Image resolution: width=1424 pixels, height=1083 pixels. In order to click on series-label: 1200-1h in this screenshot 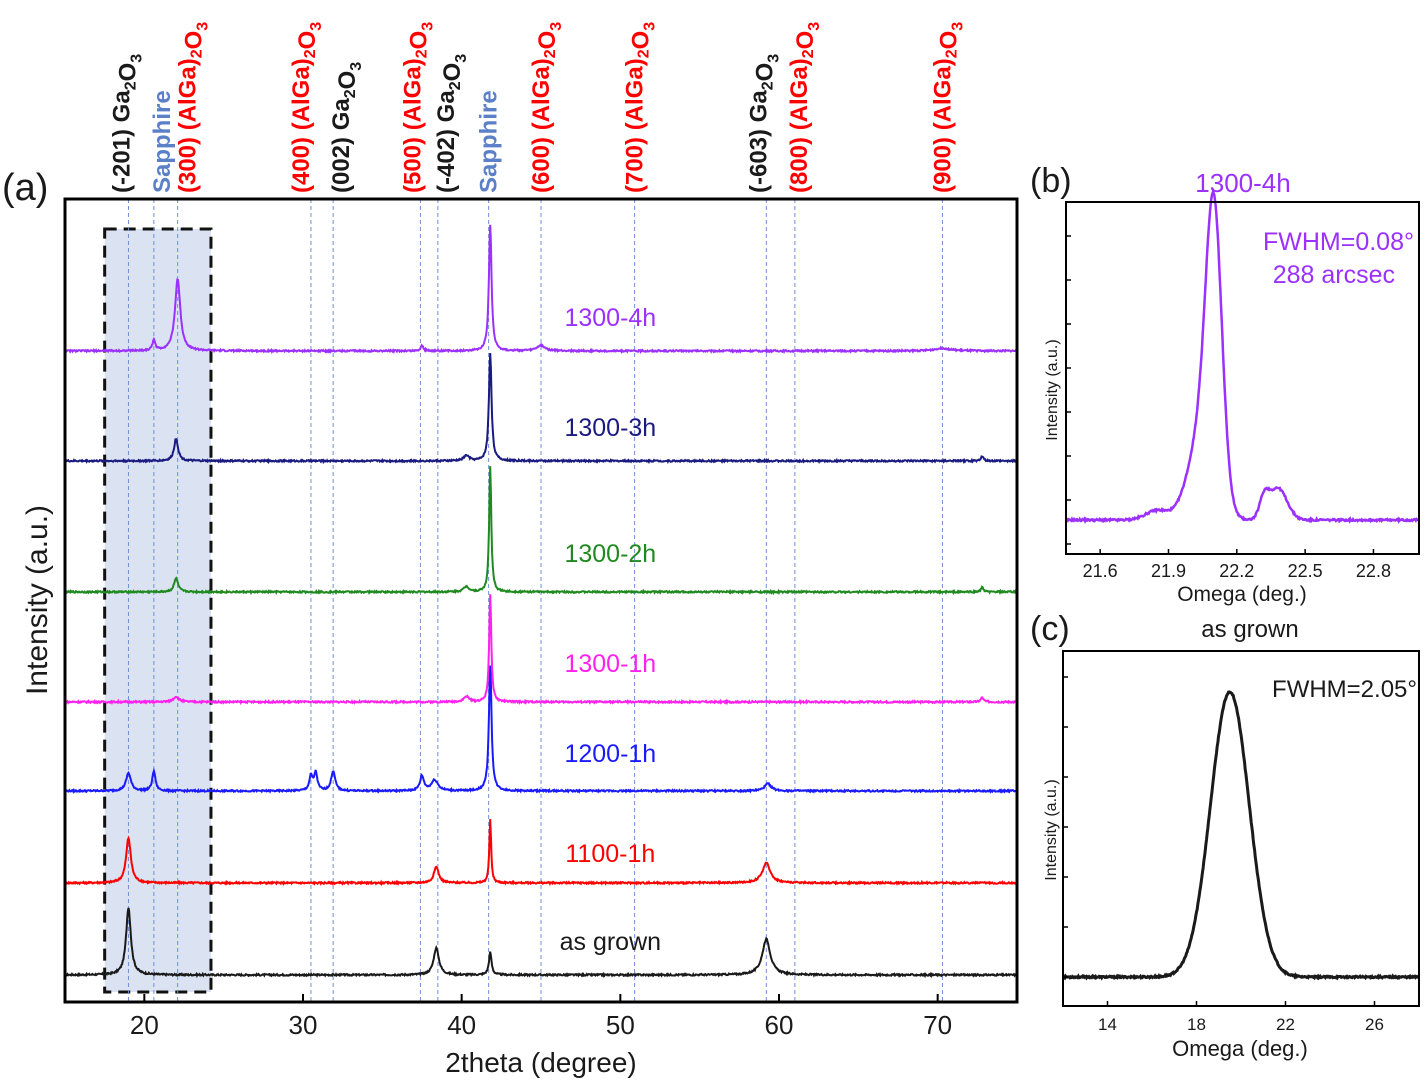, I will do `click(610, 754)`.